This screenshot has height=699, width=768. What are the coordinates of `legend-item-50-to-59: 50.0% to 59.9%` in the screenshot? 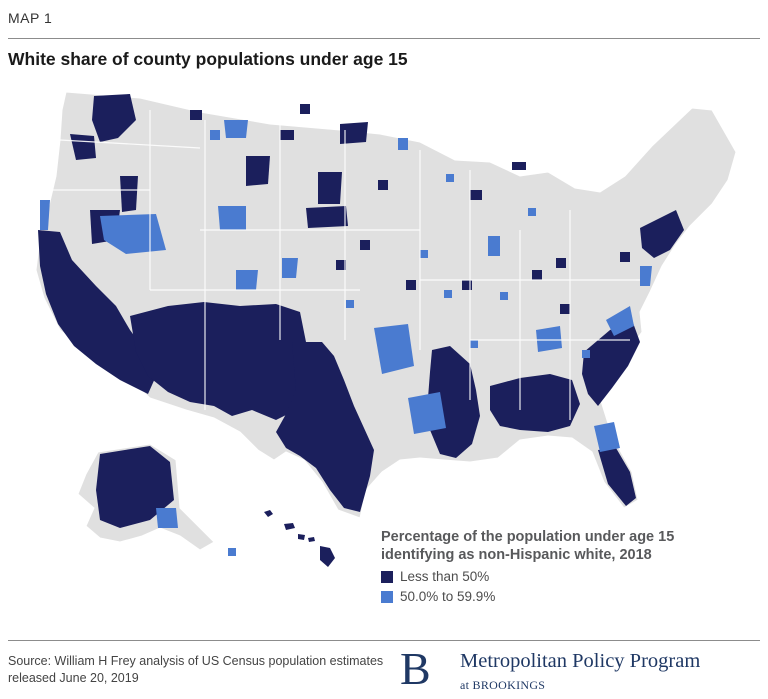 It's located at (541, 596).